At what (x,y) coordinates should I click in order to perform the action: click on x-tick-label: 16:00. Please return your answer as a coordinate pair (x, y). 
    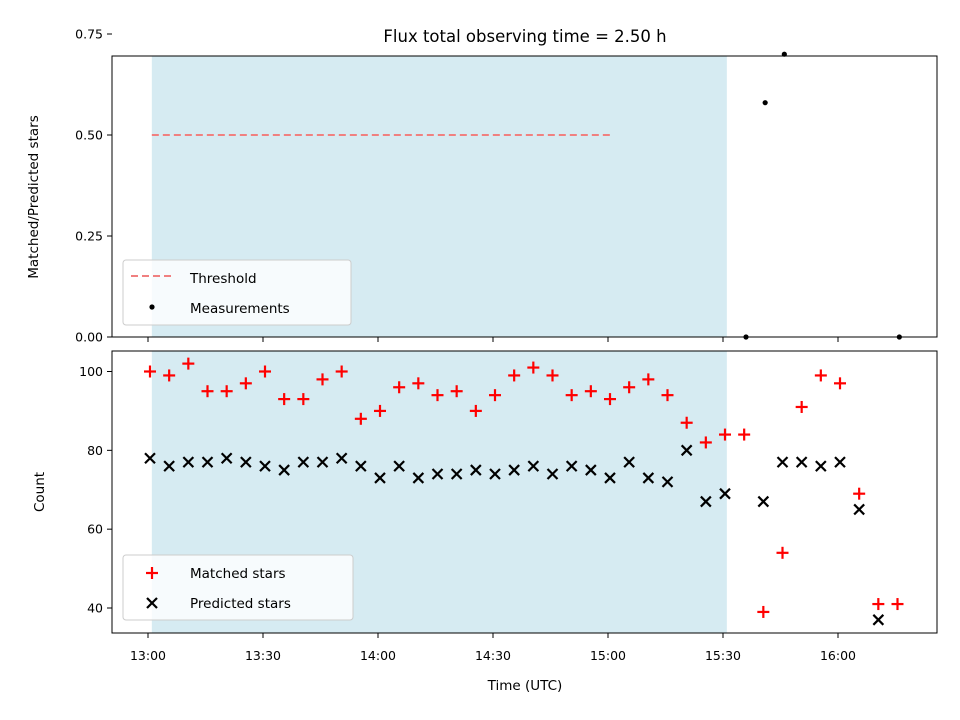
    Looking at the image, I should click on (838, 655).